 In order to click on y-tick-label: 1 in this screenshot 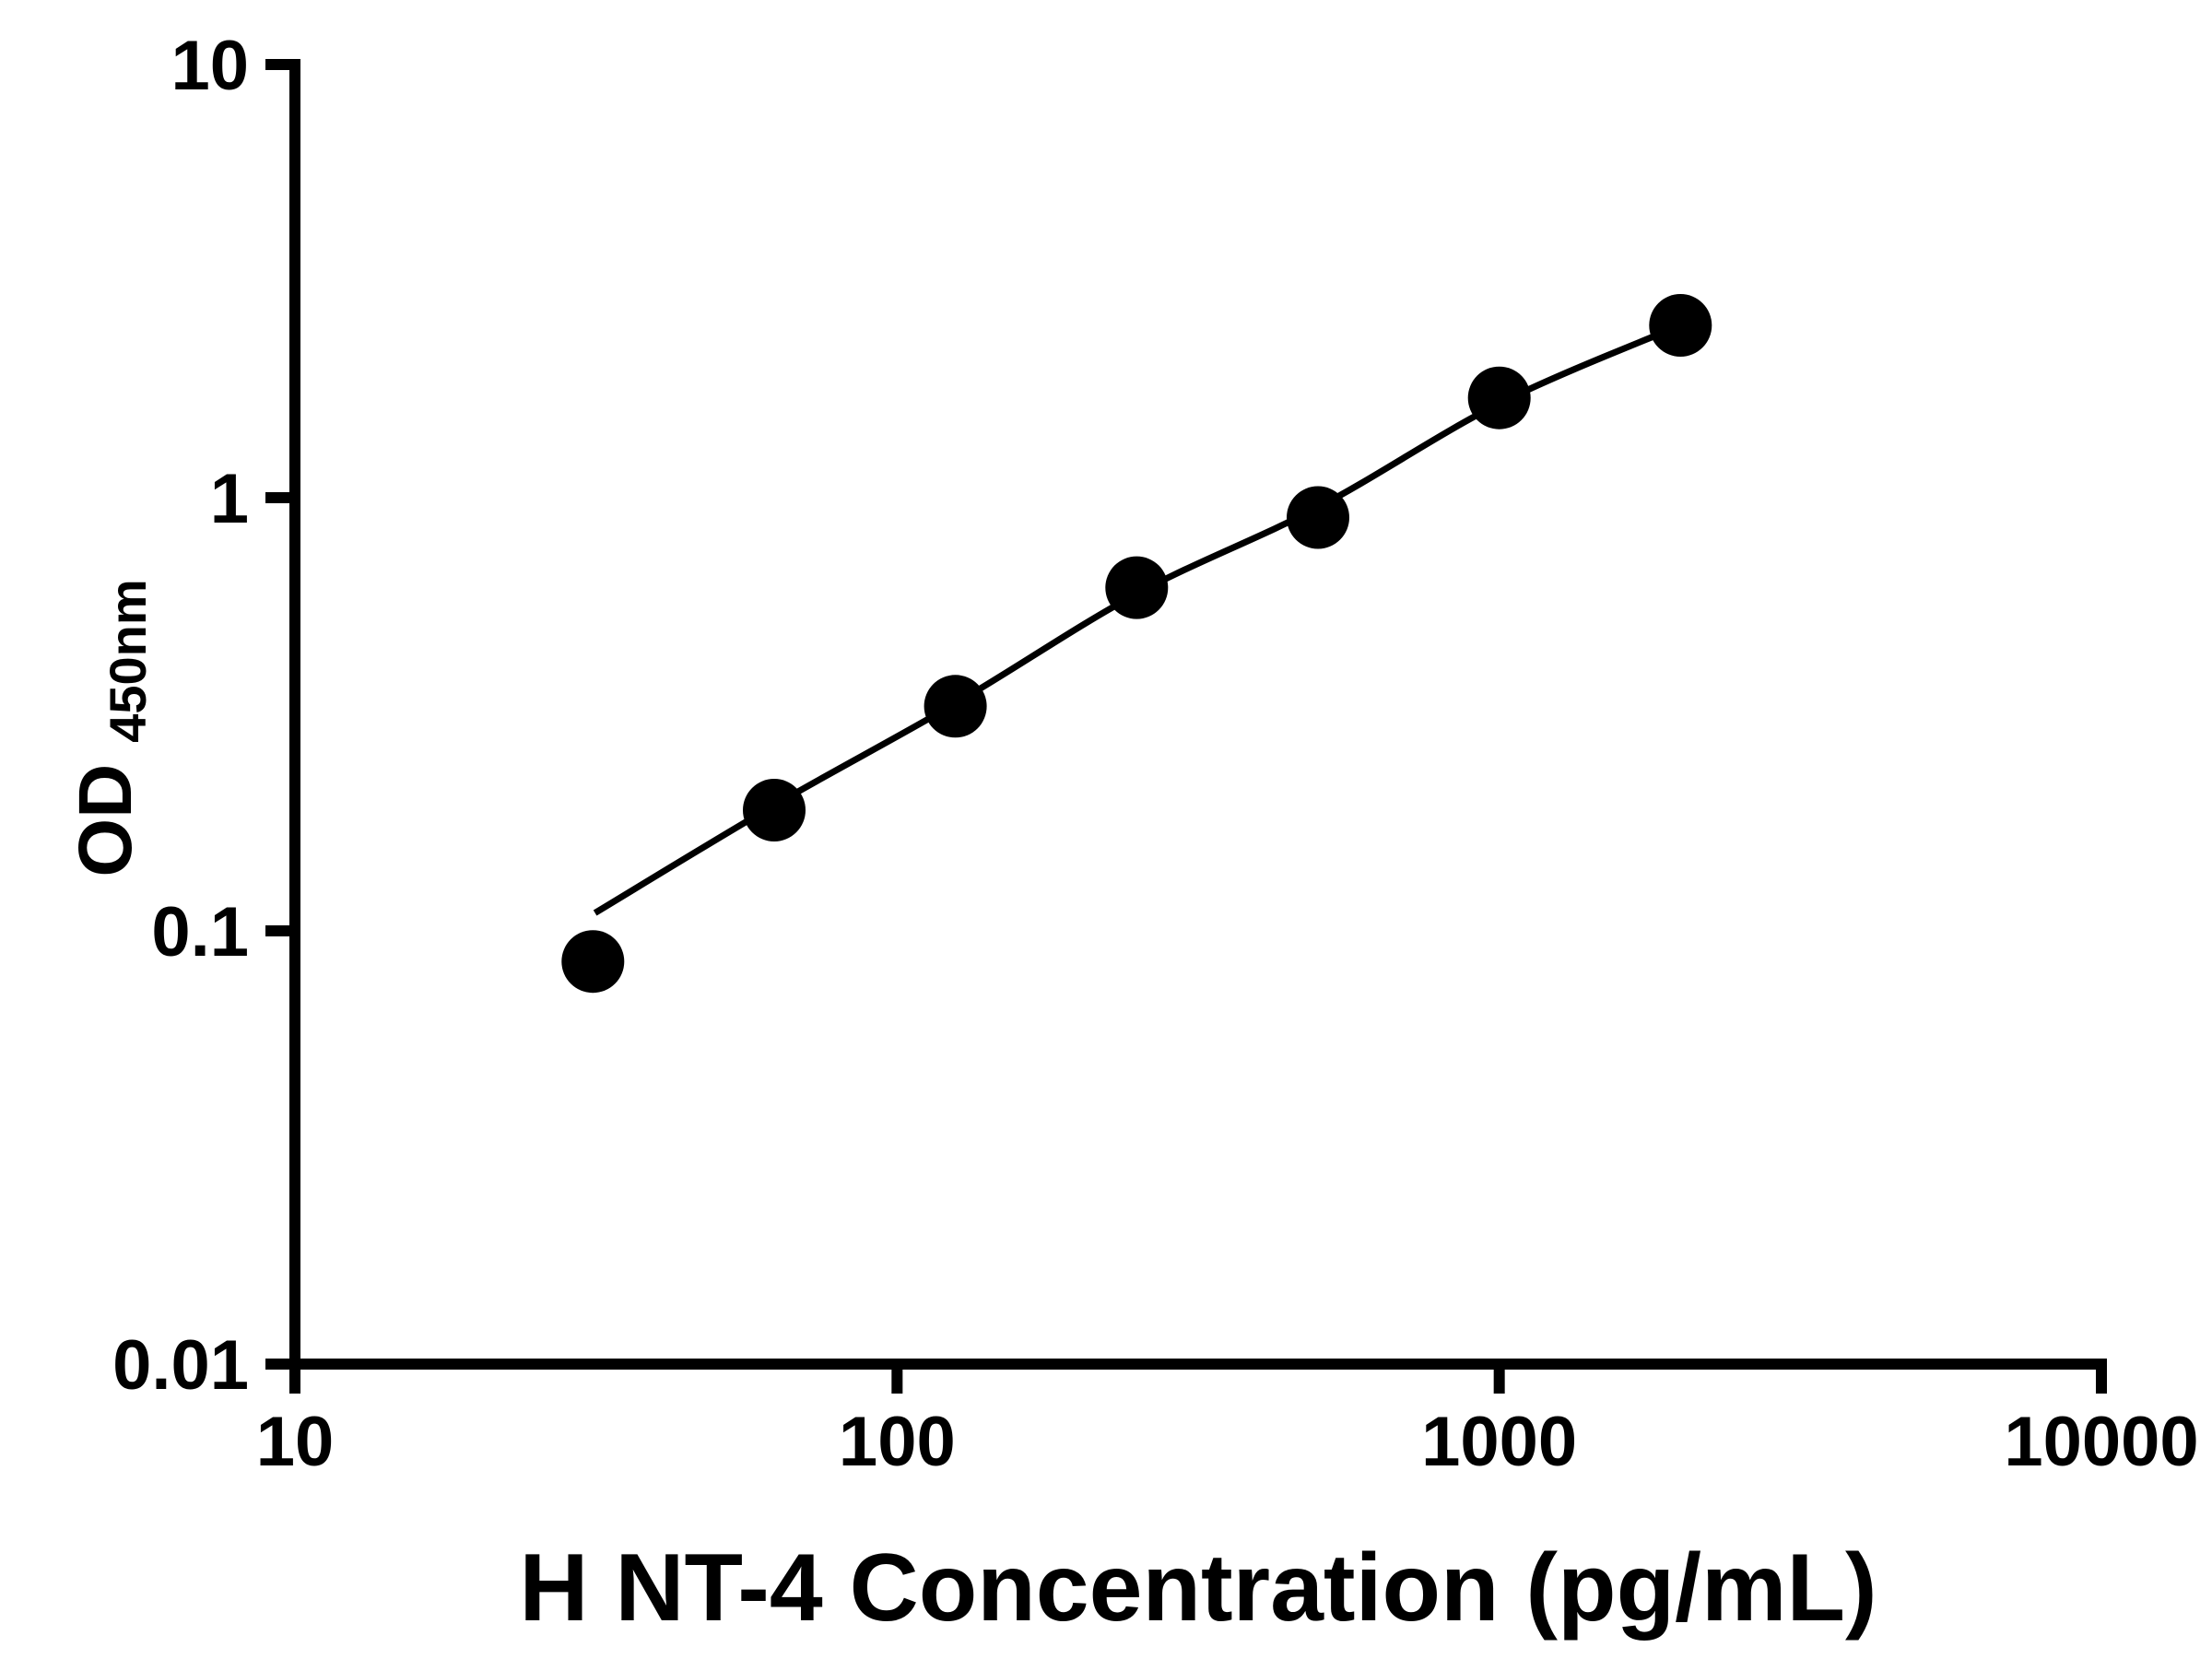, I will do `click(229, 499)`.